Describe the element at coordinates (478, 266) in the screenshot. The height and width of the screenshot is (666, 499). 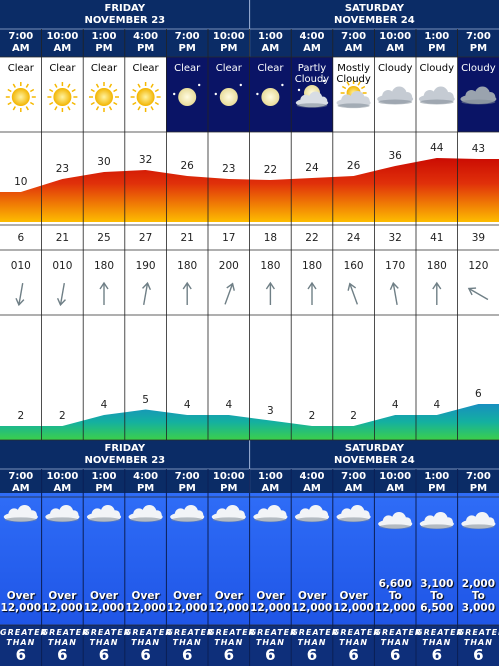
I see `wind-direction: 120` at that location.